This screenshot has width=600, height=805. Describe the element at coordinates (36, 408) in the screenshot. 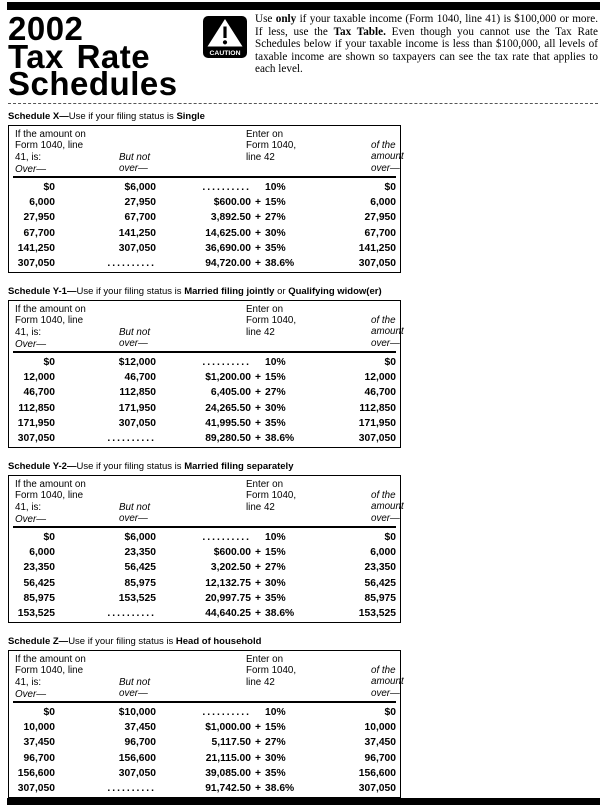

I see `over-amount: 112,850` at that location.